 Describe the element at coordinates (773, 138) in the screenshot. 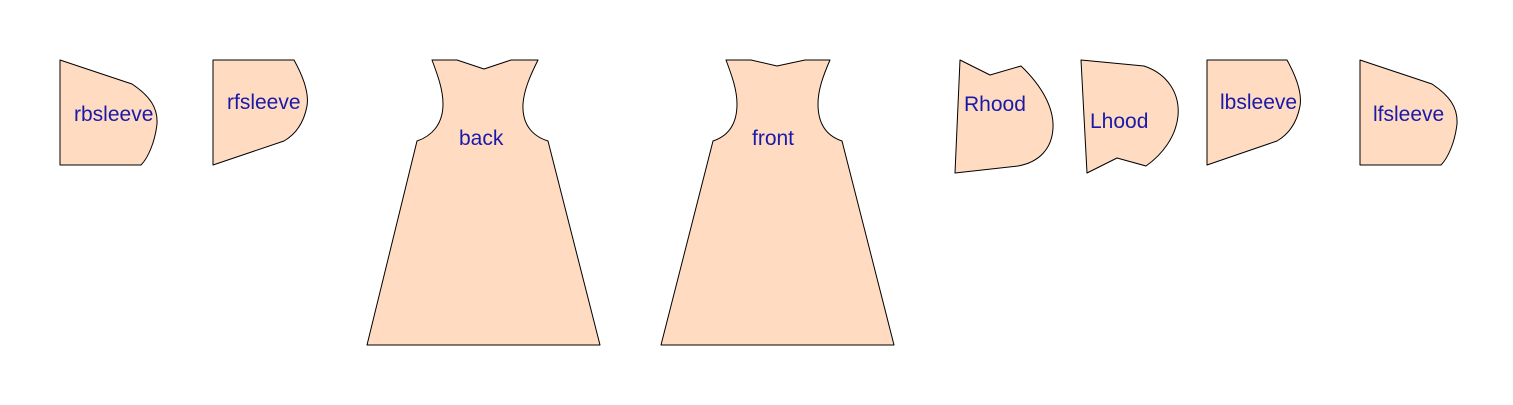

I see `front-label: front` at that location.